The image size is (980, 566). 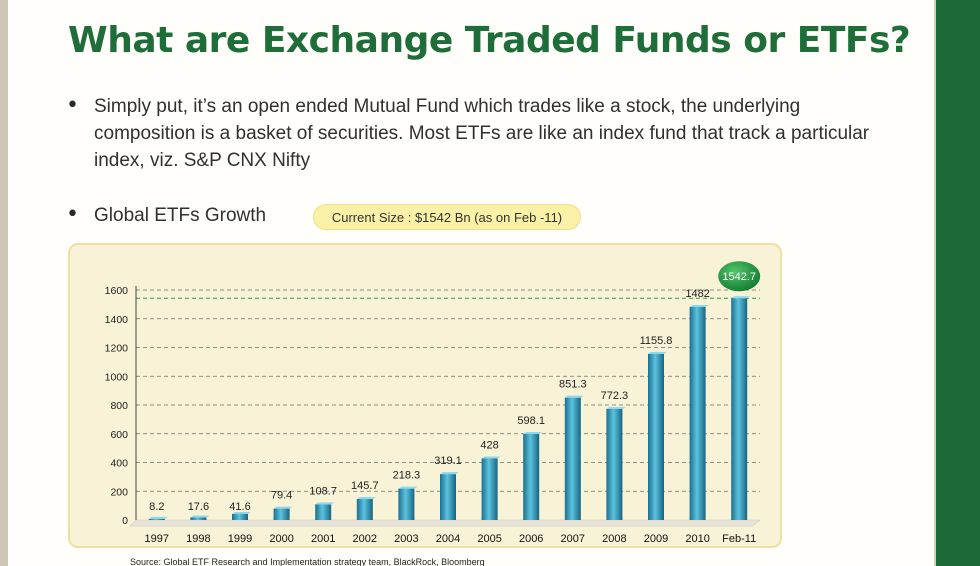 What do you see at coordinates (448, 539) in the screenshot?
I see `x-tick-label-2004: 2004` at bounding box center [448, 539].